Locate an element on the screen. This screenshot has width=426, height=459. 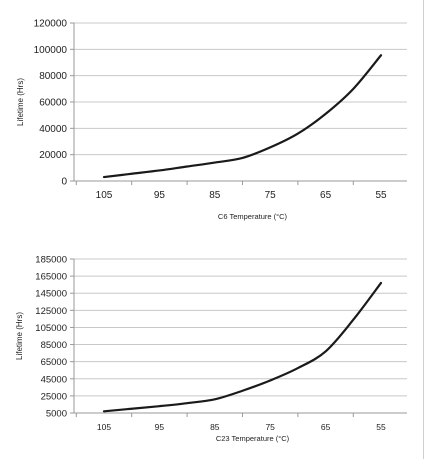
y-tick-label: 185000 is located at coordinates (51, 260).